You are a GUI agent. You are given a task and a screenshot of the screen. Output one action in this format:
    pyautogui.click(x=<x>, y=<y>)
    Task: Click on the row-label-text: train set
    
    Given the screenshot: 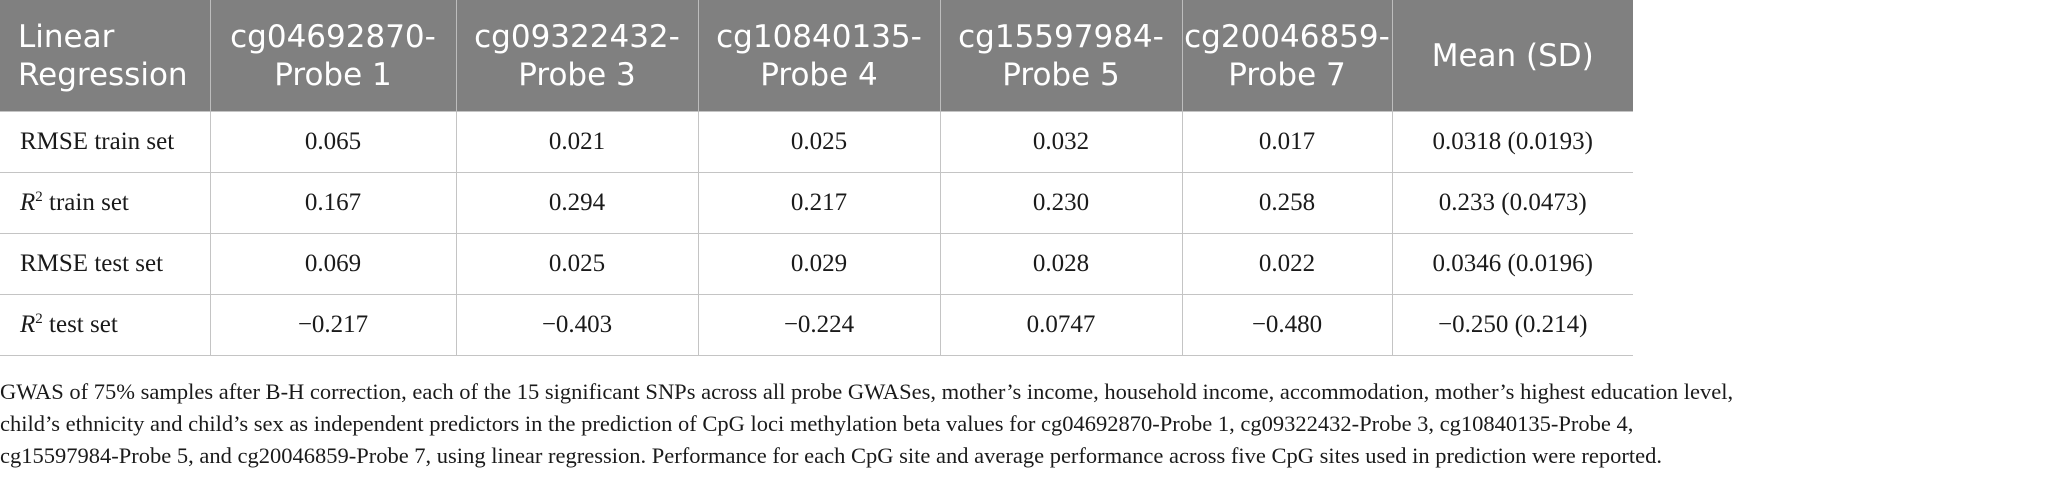 What is the action you would take?
    pyautogui.click(x=85, y=202)
    